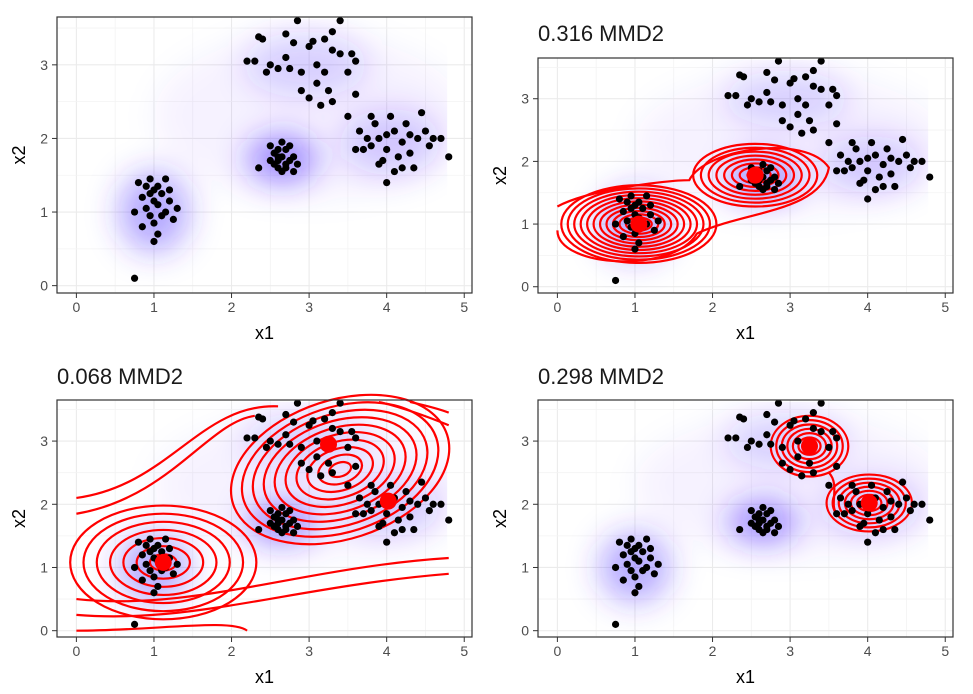  I want to click on axes: 0 1 2 3 4 5 0 1 2 3, so click(735, 546).